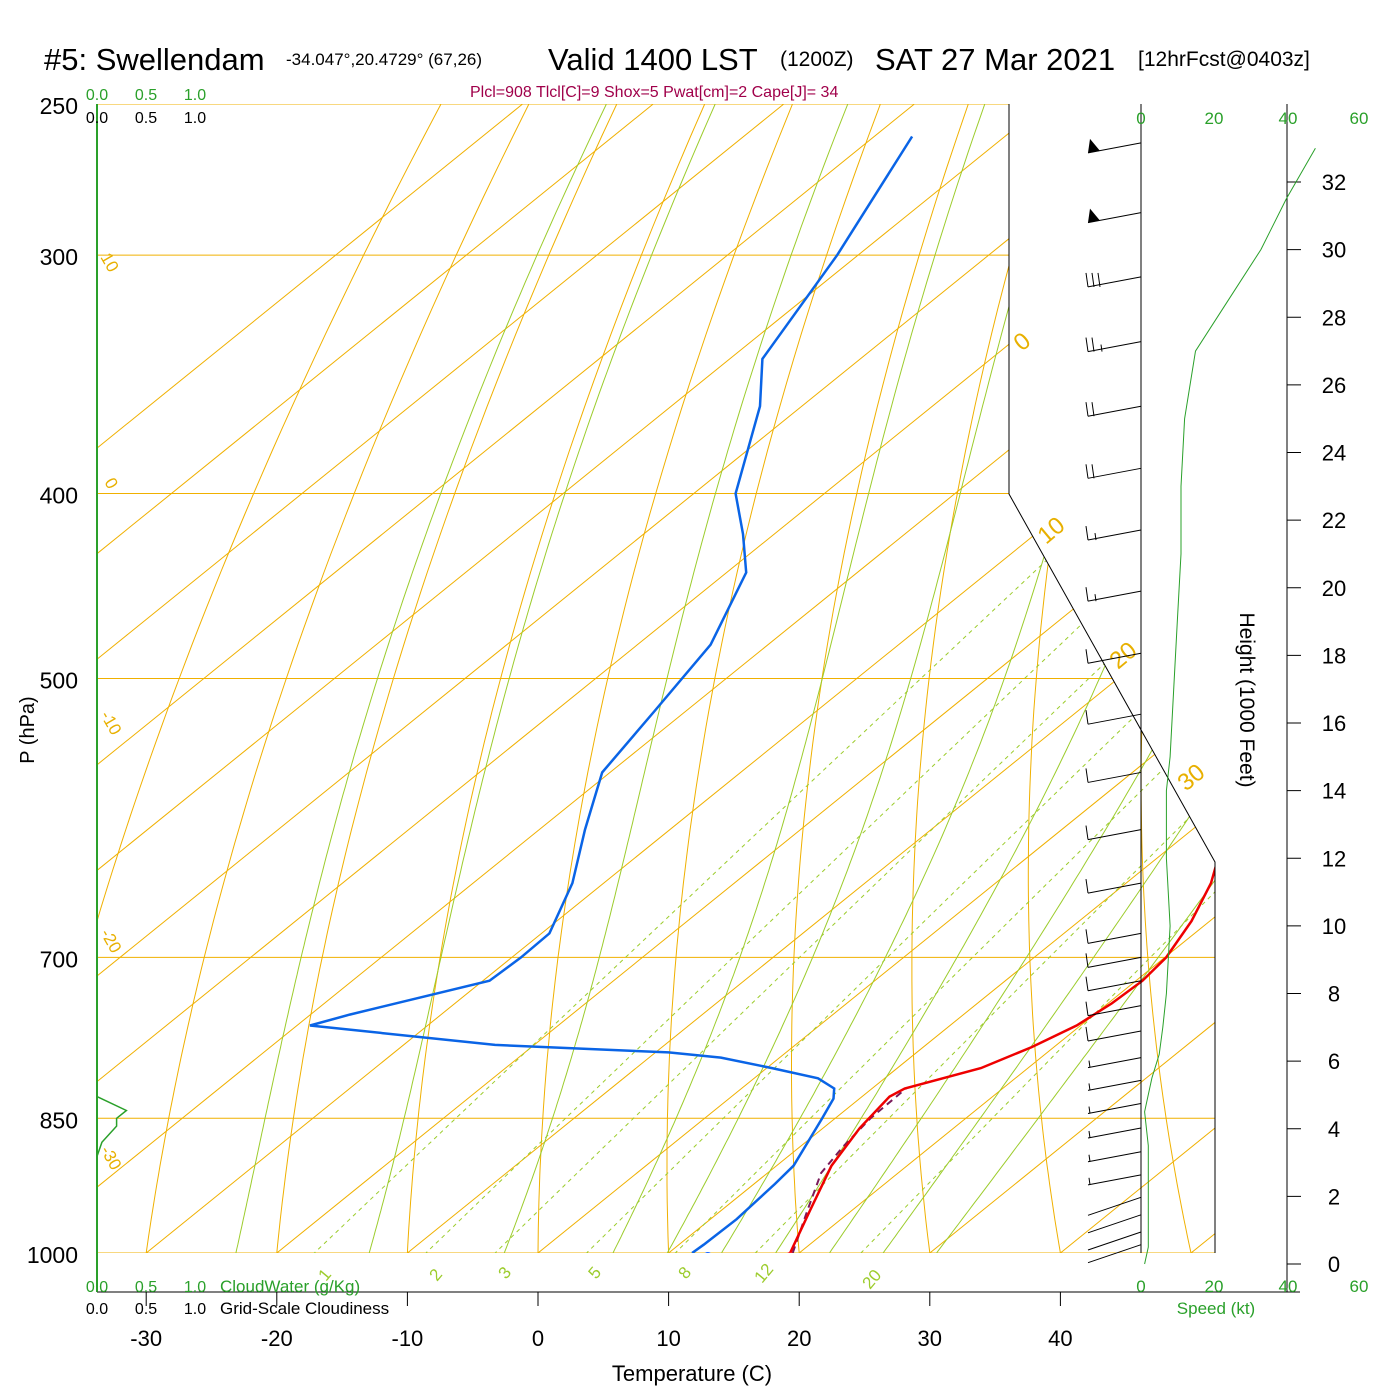  I want to click on x-tick-label: -30, so click(146, 1338).